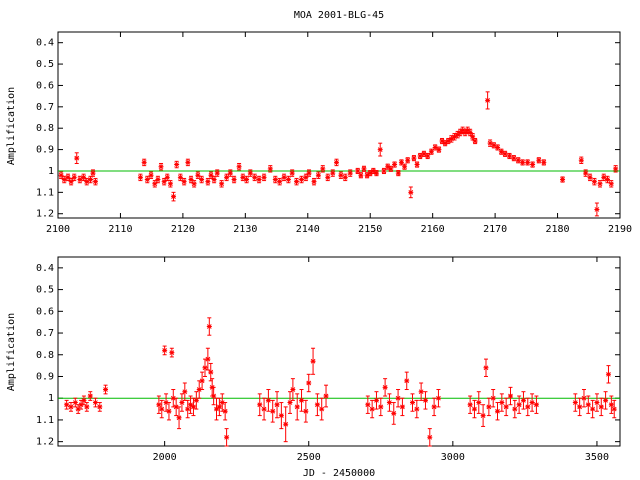 The width and height of the screenshot is (640, 480). Describe the element at coordinates (58, 229) in the screenshot. I see `x-tick-label-top: 2100` at that location.